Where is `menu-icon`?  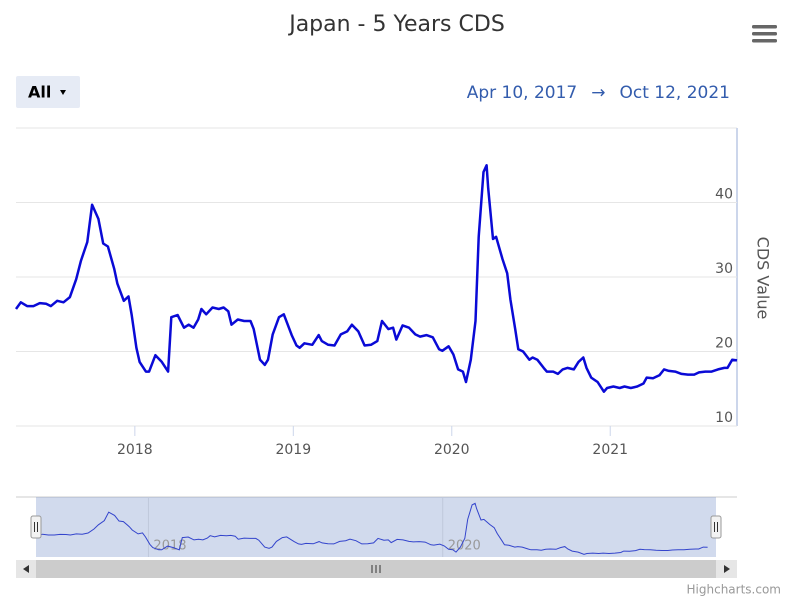
menu-icon is located at coordinates (764, 34).